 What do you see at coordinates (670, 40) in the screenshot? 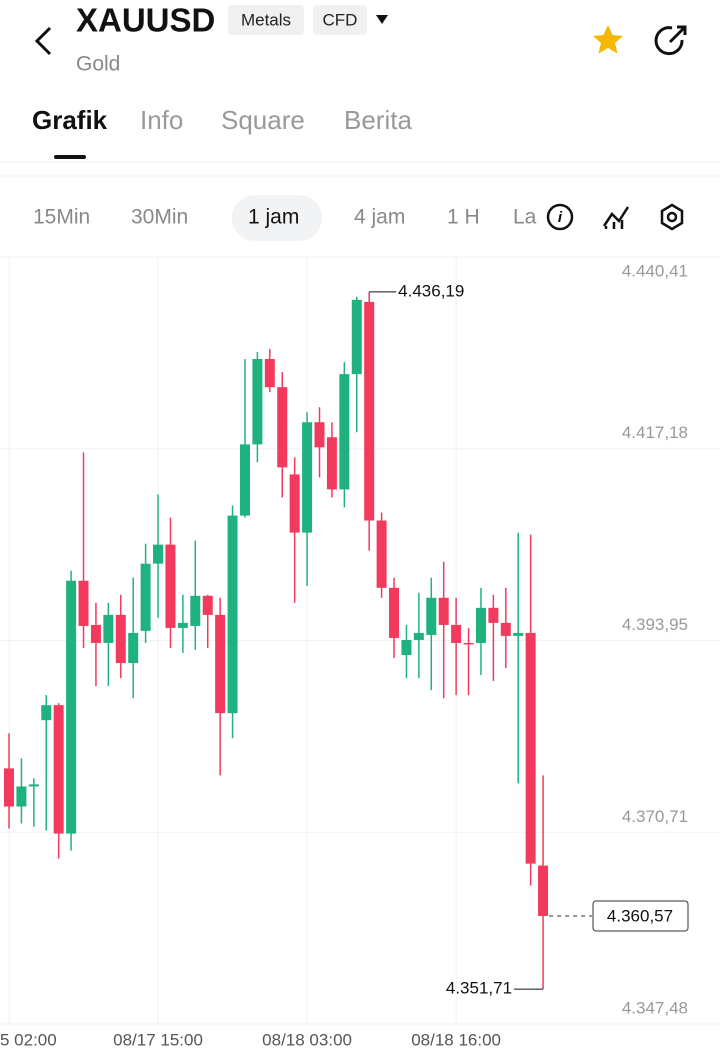
I see `share-button` at bounding box center [670, 40].